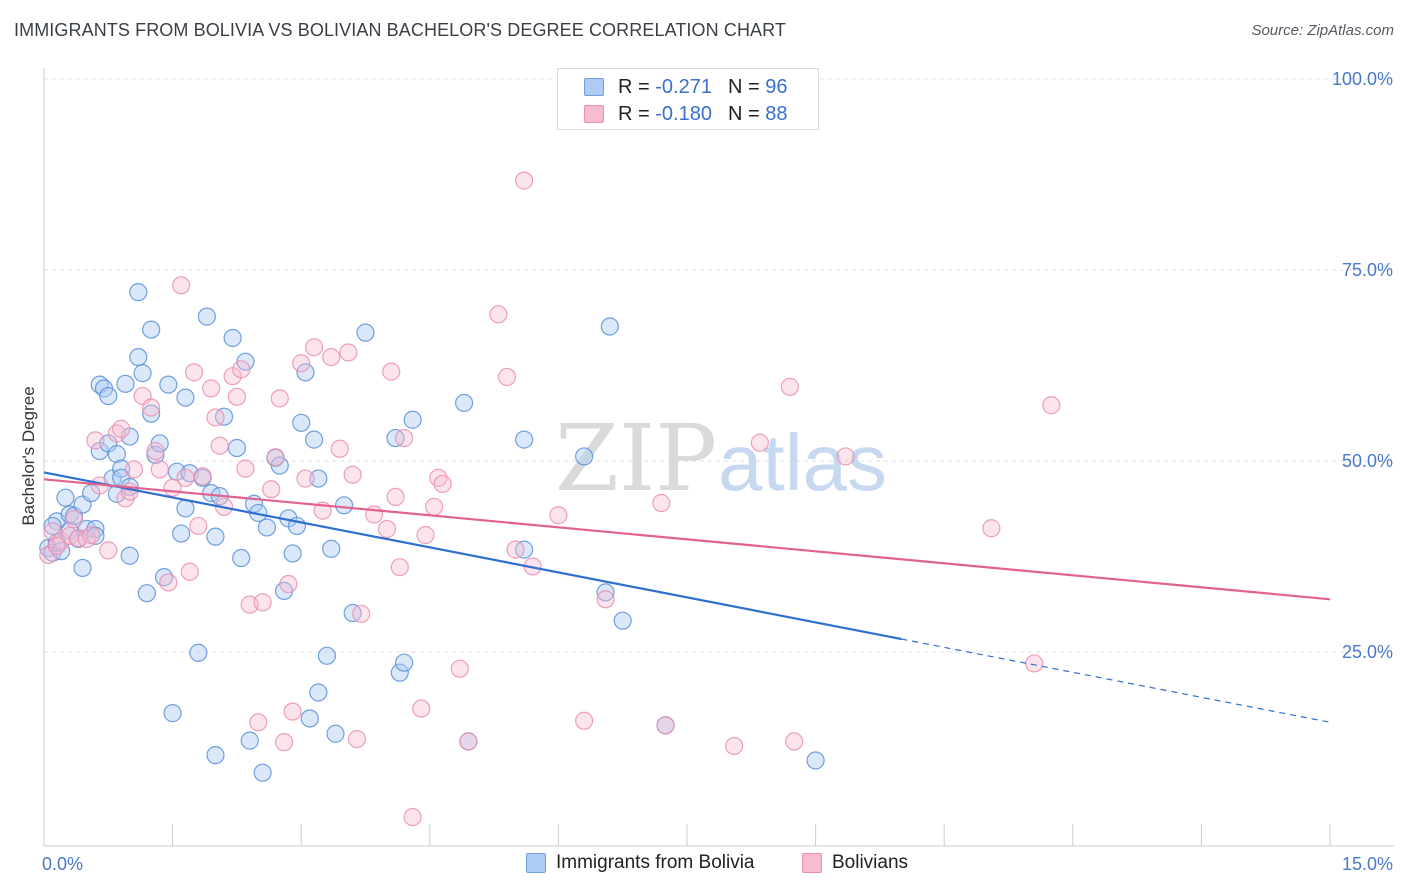 Image resolution: width=1406 pixels, height=892 pixels. Describe the element at coordinates (1367, 864) in the screenshot. I see `x-tick-label: 15.0%` at that location.